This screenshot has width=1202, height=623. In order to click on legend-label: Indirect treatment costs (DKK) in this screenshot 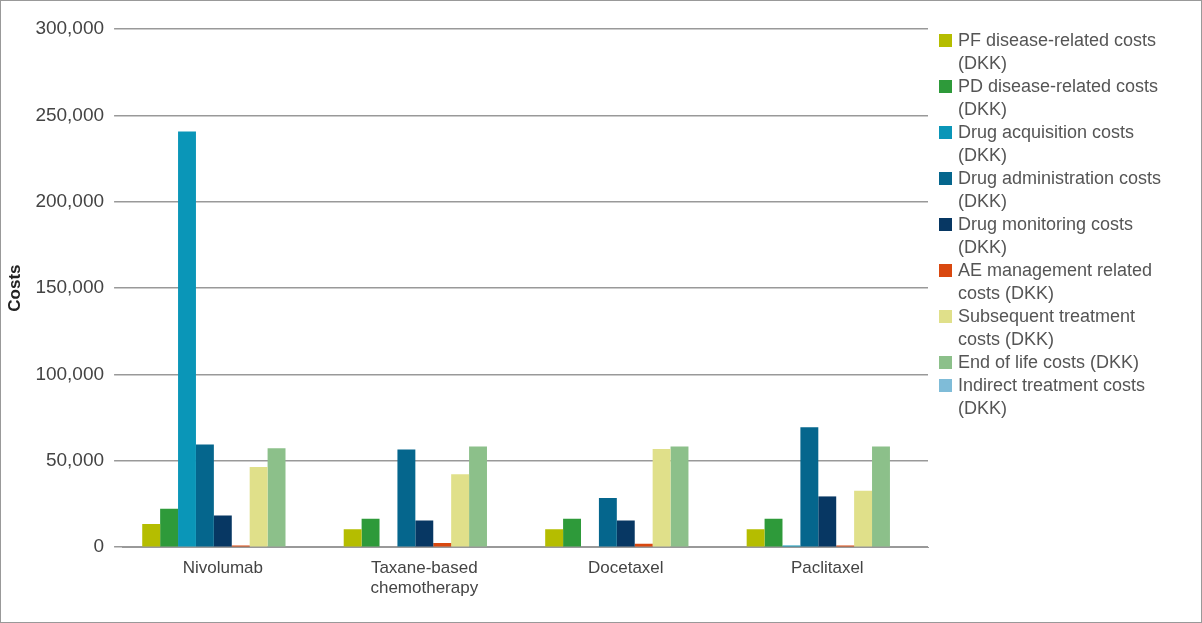, I will do `click(1052, 397)`.